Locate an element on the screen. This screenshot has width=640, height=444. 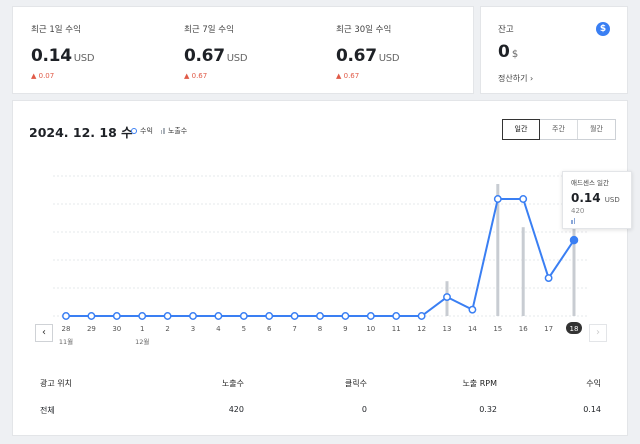
x-tick-label: 12 is located at coordinates (421, 329).